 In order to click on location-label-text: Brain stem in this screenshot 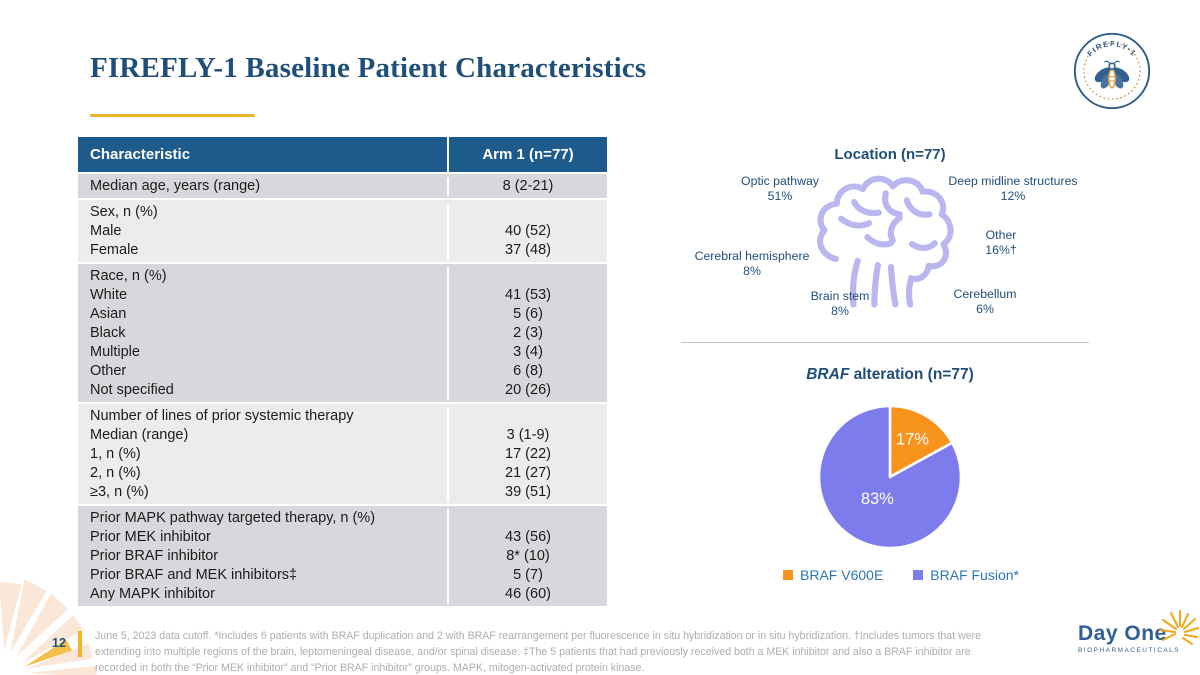, I will do `click(840, 296)`.